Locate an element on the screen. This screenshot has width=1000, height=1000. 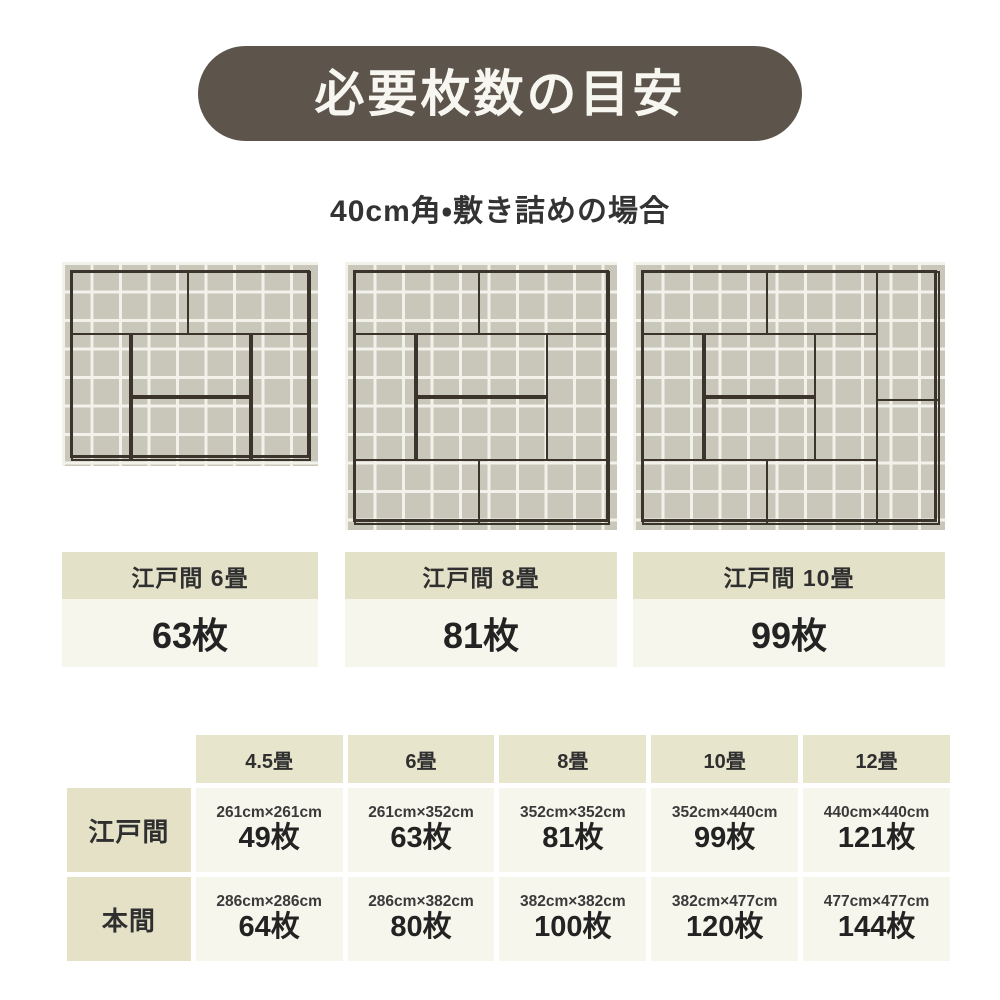
summary-card-8jo: 江戸間 8畳 81枚 is located at coordinates (481, 609).